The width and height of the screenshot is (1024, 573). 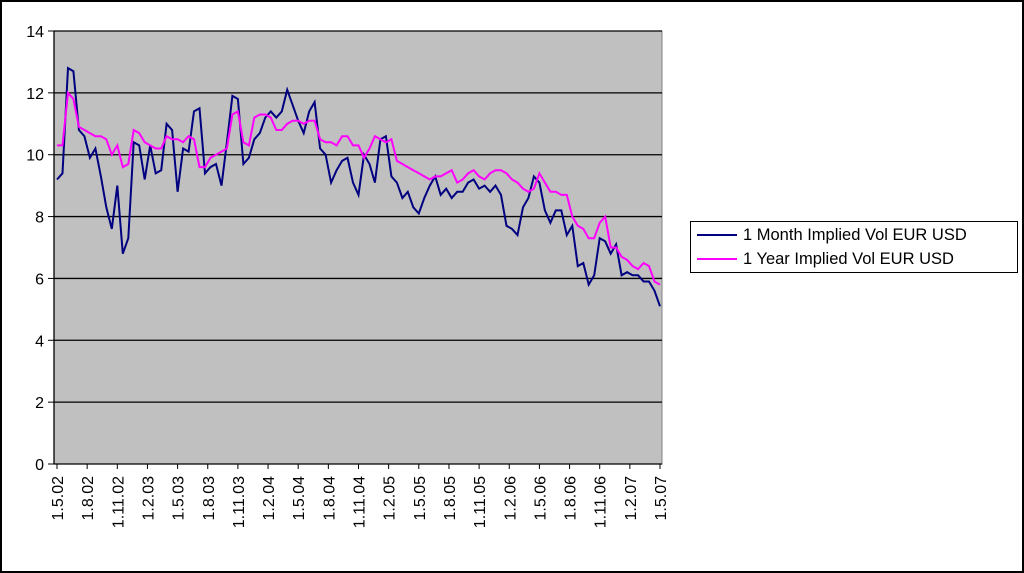 I want to click on y-tick-label-8: 8, so click(x=39, y=218).